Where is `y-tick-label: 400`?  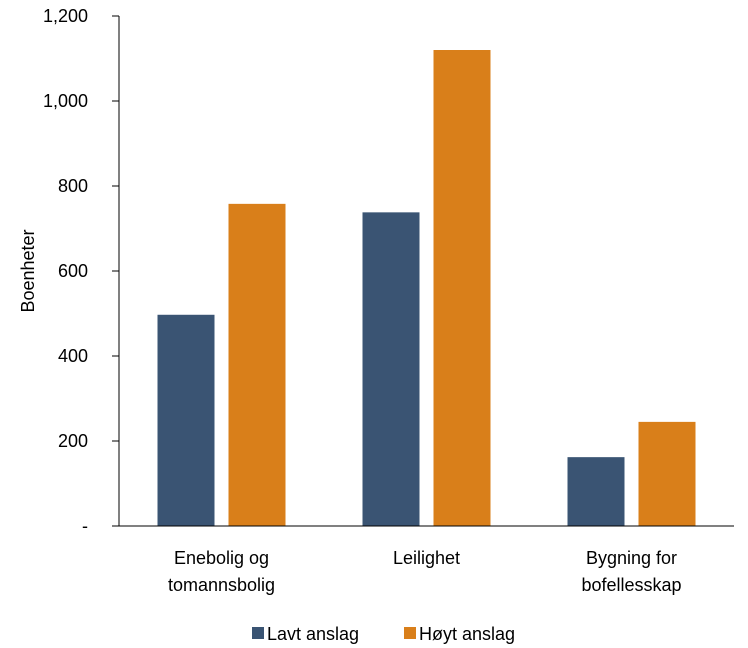 y-tick-label: 400 is located at coordinates (73, 356).